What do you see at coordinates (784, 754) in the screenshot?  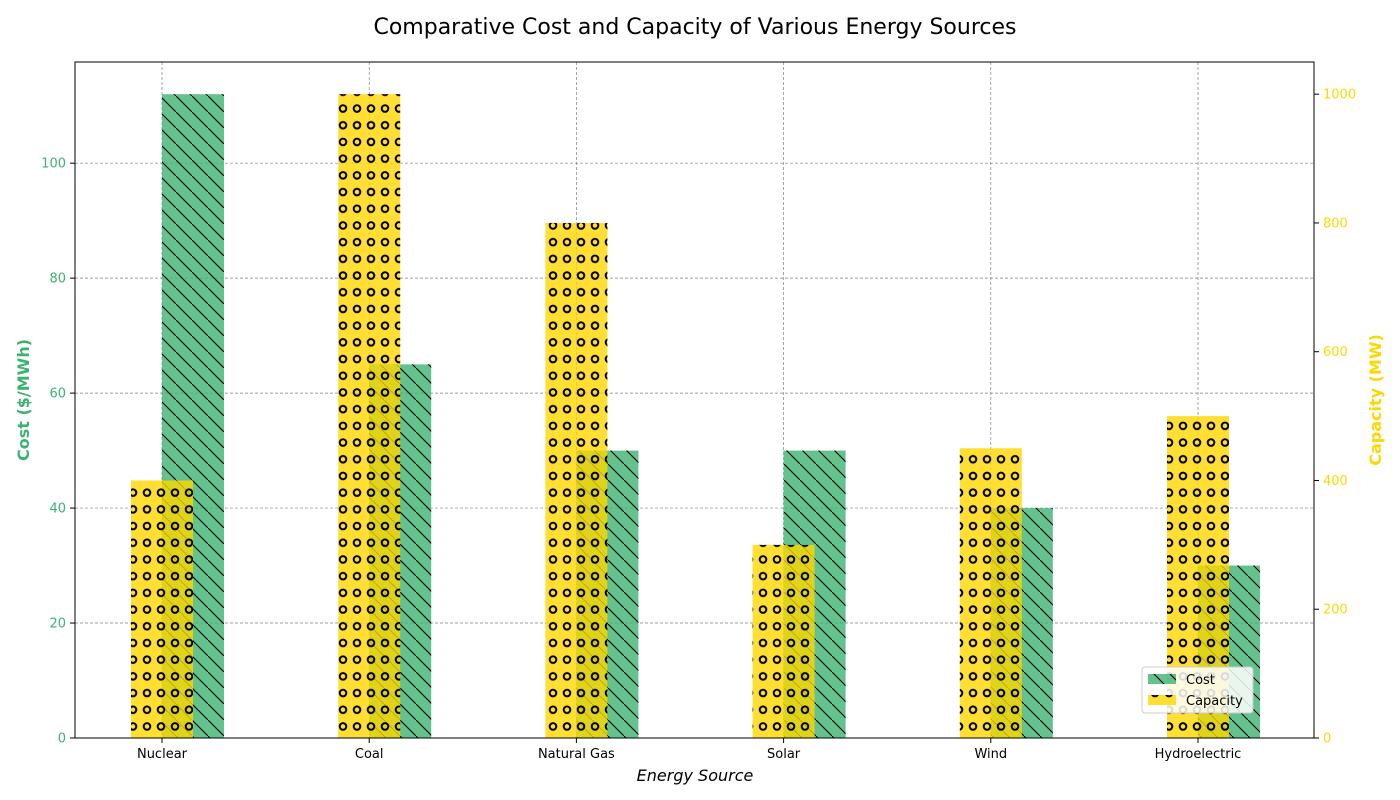 I see `x-tick-label: Solar` at bounding box center [784, 754].